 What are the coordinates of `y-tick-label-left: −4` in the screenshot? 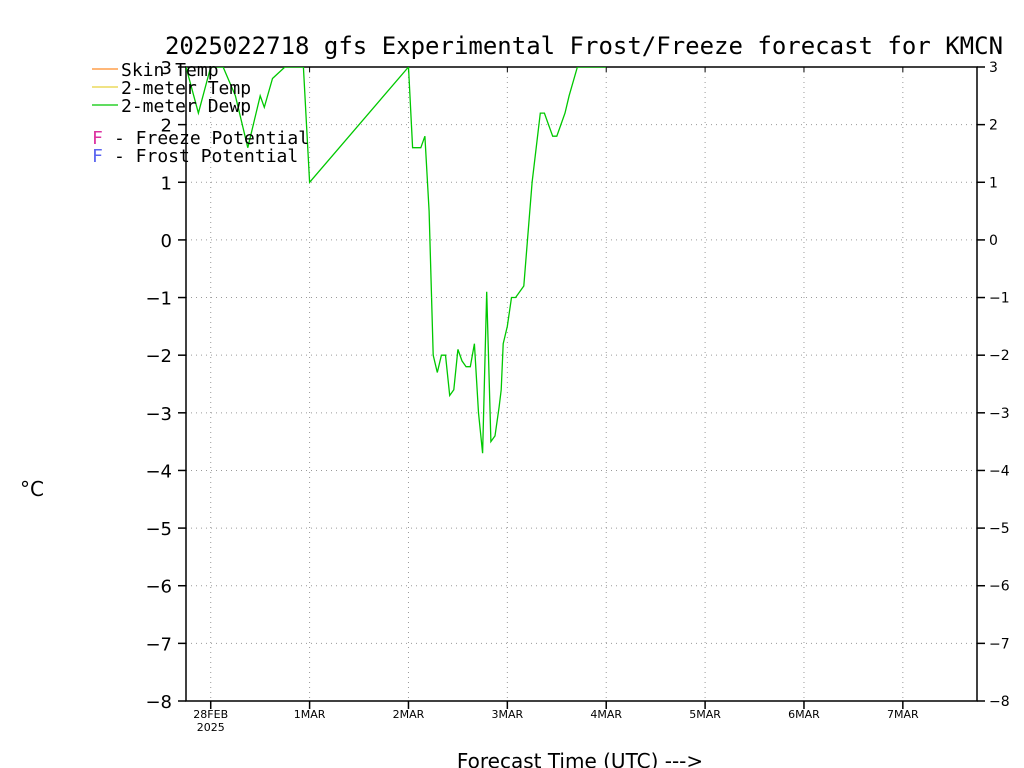 It's located at (158, 471).